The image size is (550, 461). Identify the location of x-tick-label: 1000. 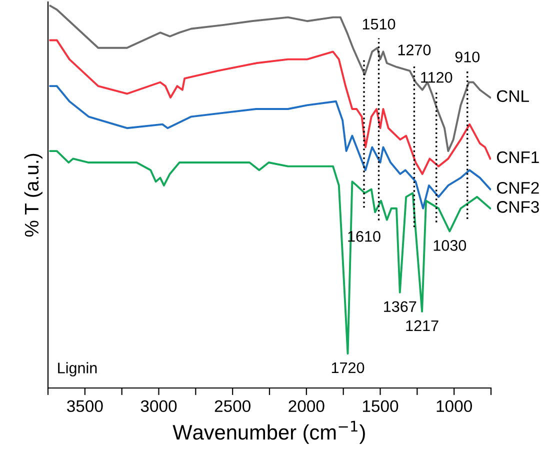
(454, 406).